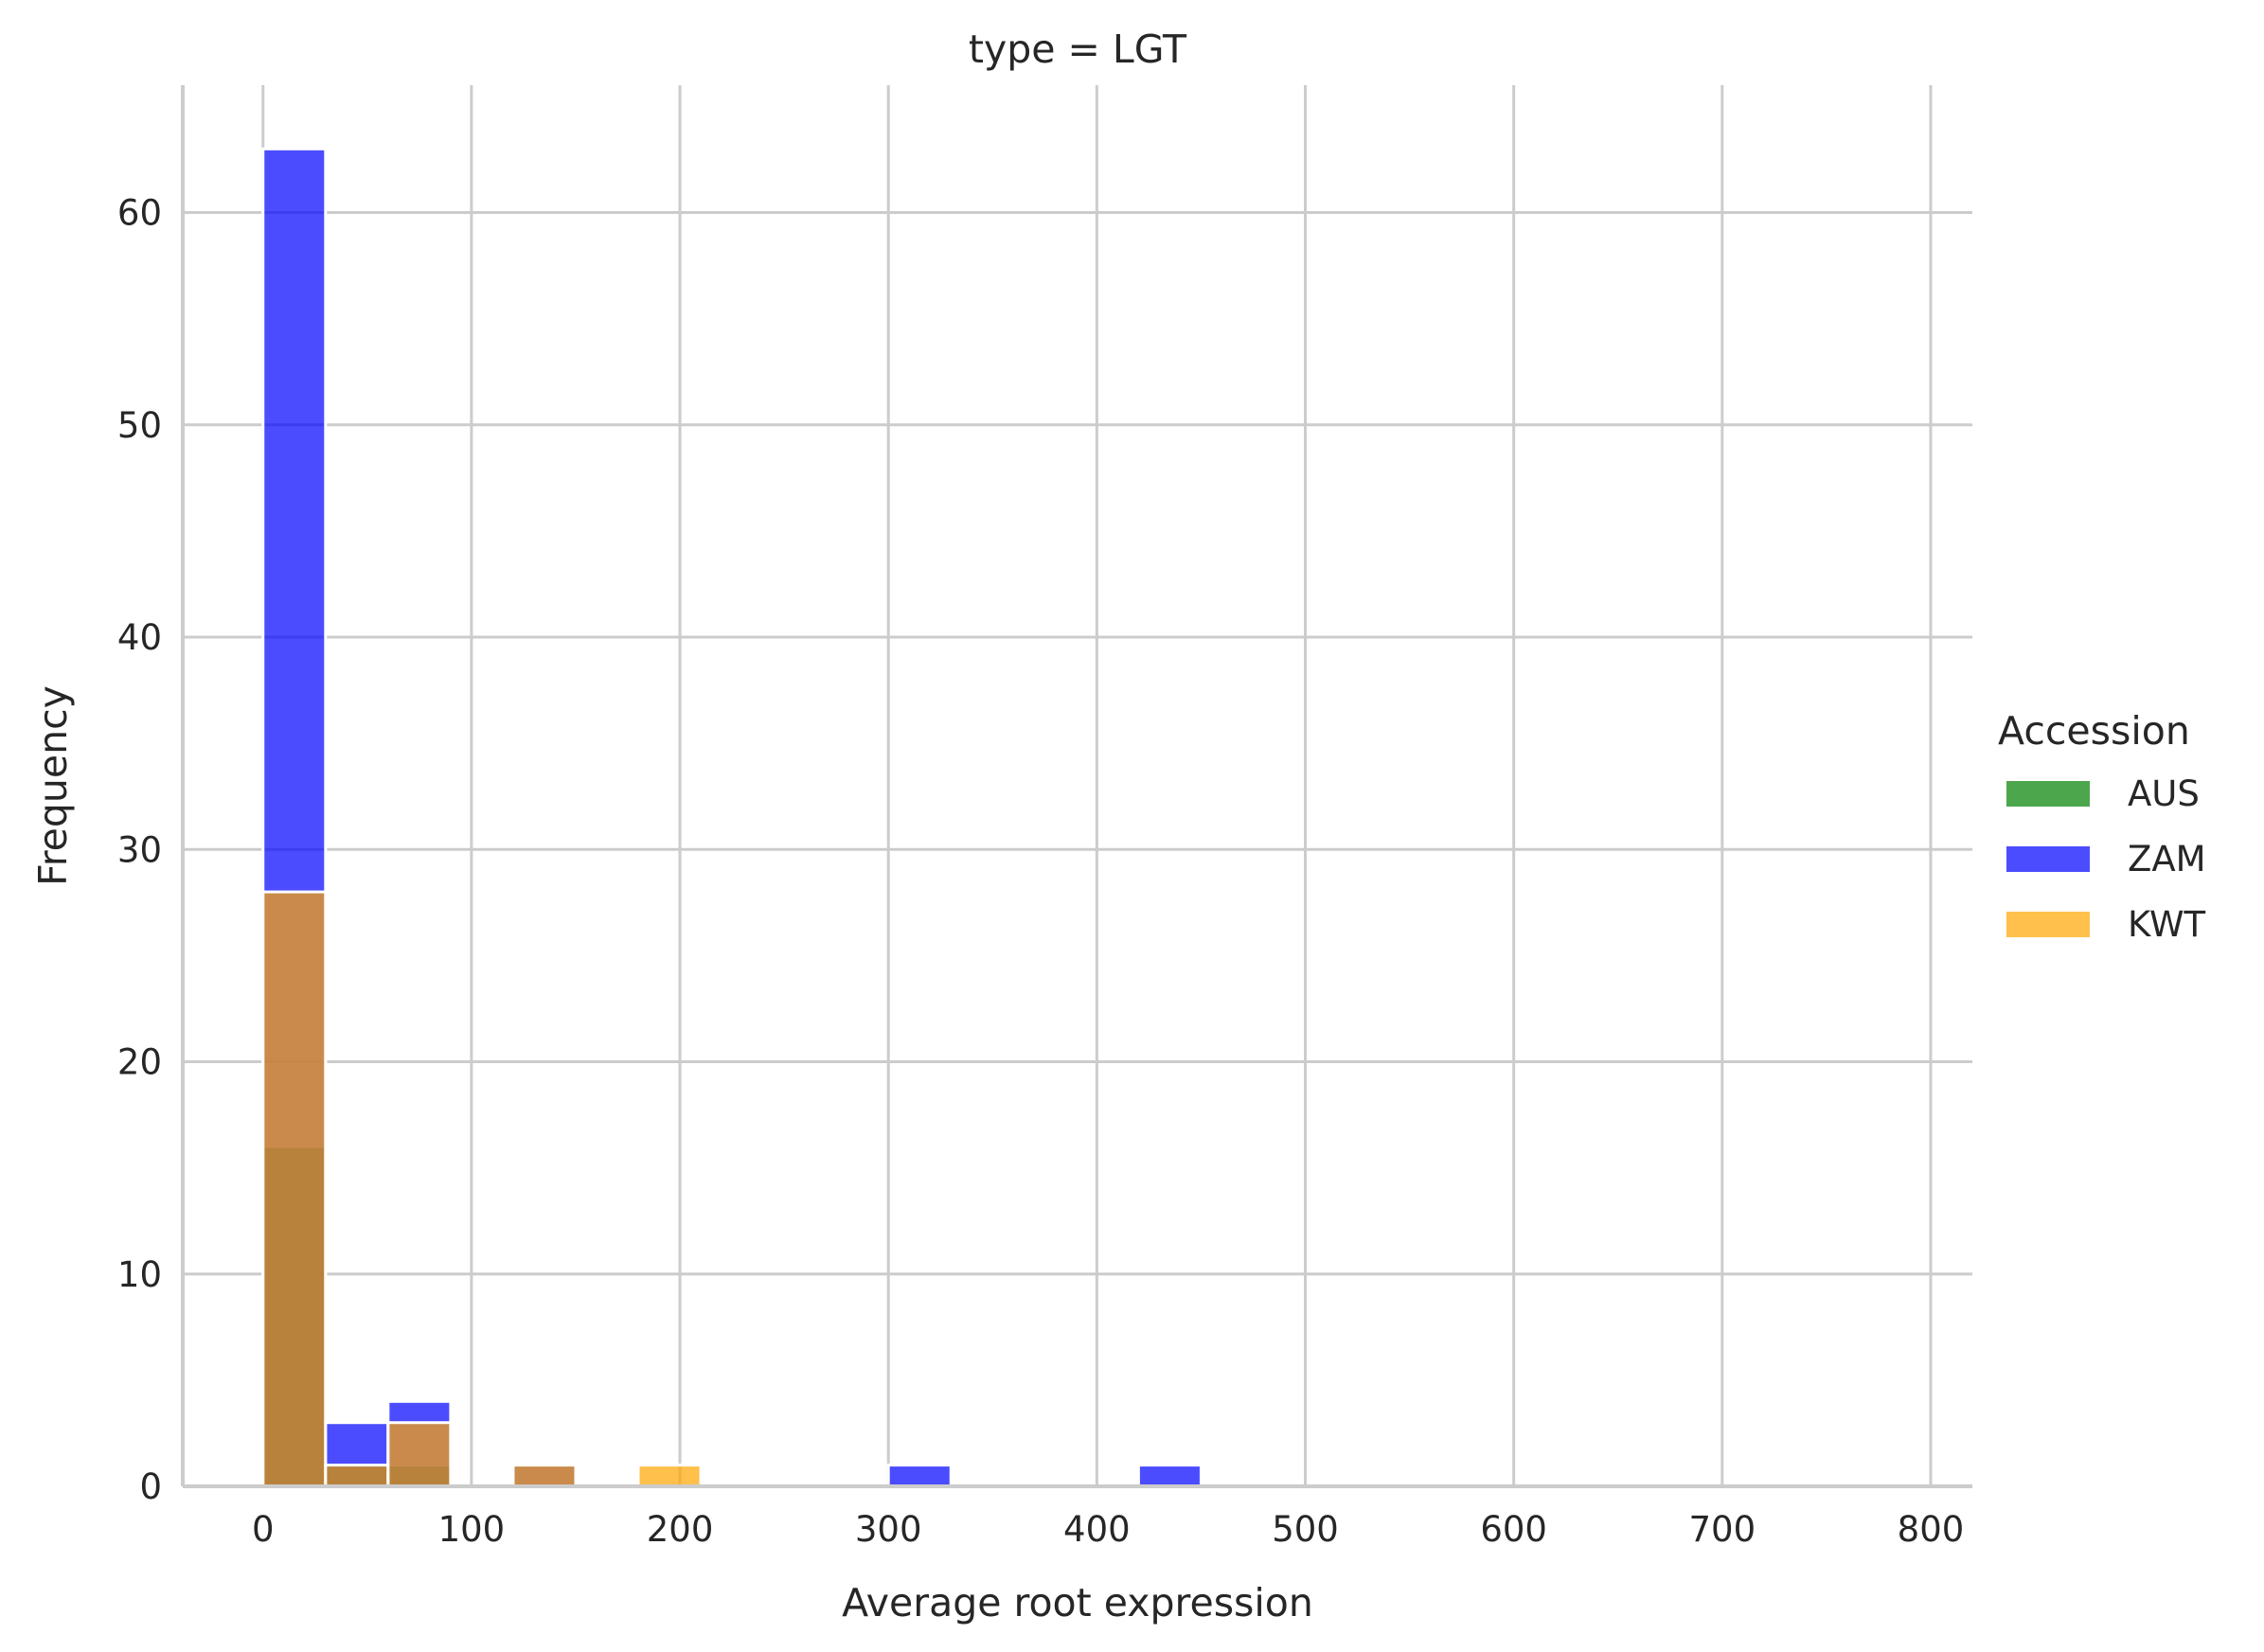 The image size is (2264, 1652). I want to click on x-tick-label: 200, so click(680, 1529).